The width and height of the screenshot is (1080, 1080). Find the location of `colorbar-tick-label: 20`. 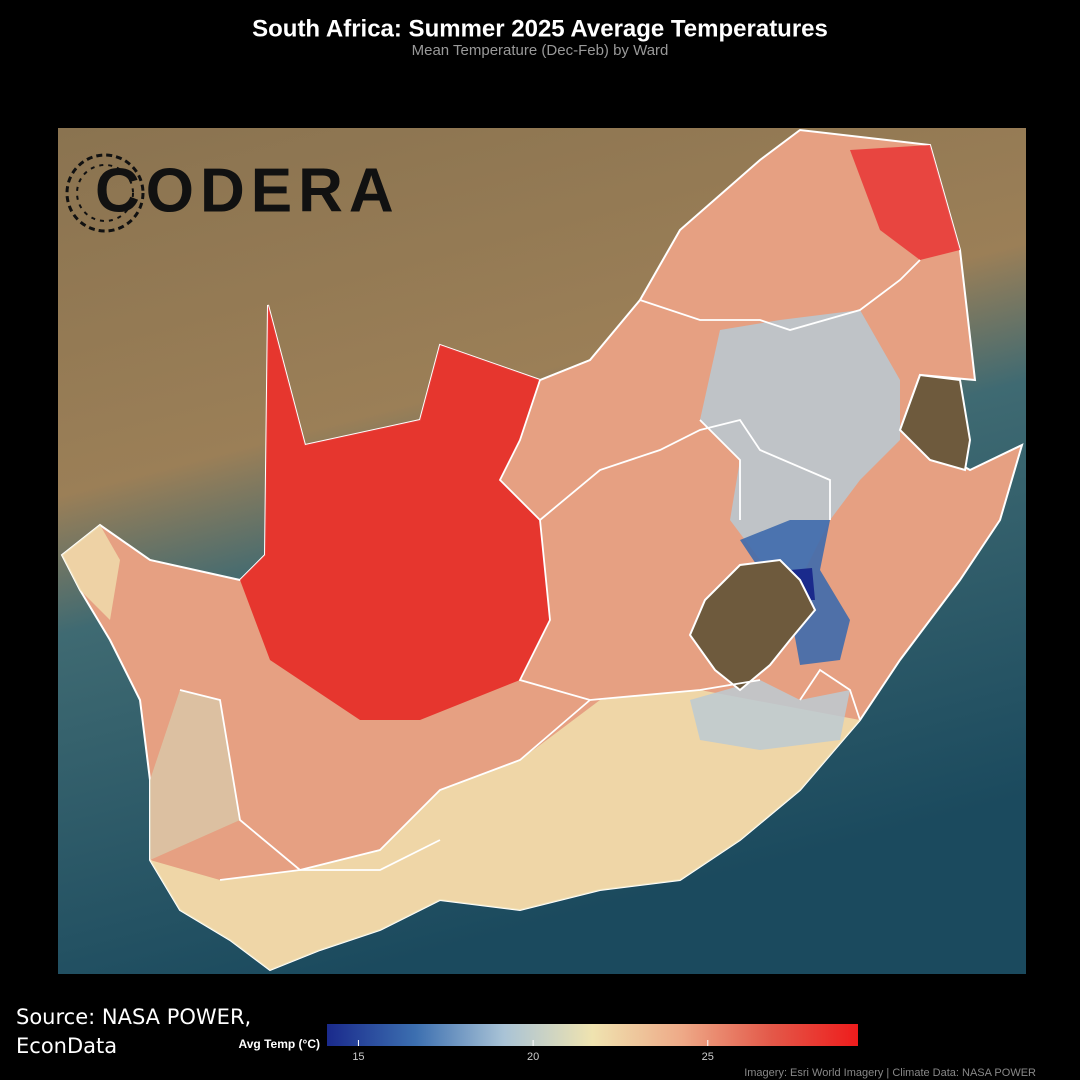

colorbar-tick-label: 20 is located at coordinates (533, 1057).